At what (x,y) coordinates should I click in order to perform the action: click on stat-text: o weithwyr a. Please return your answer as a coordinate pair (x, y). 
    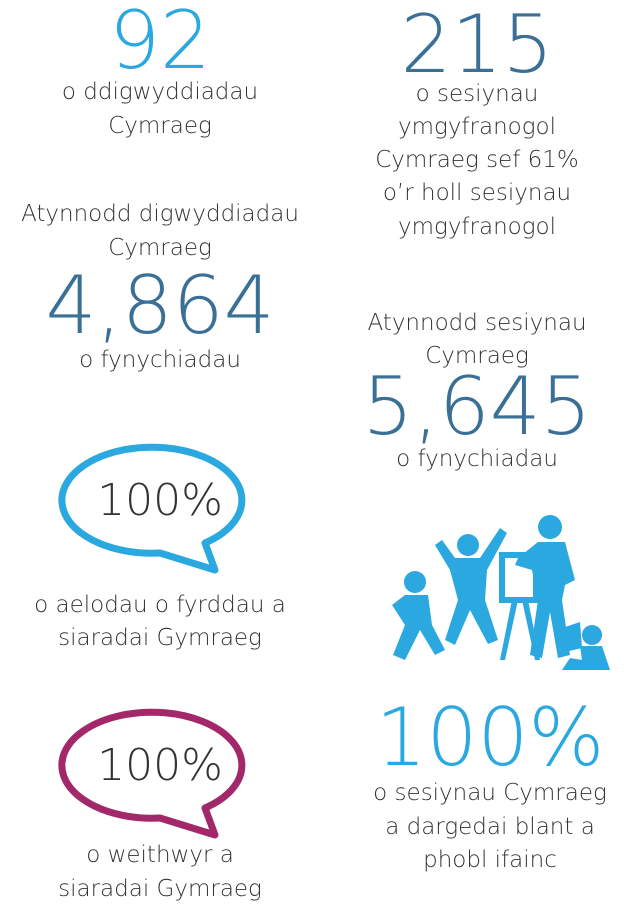
    Looking at the image, I should click on (160, 855).